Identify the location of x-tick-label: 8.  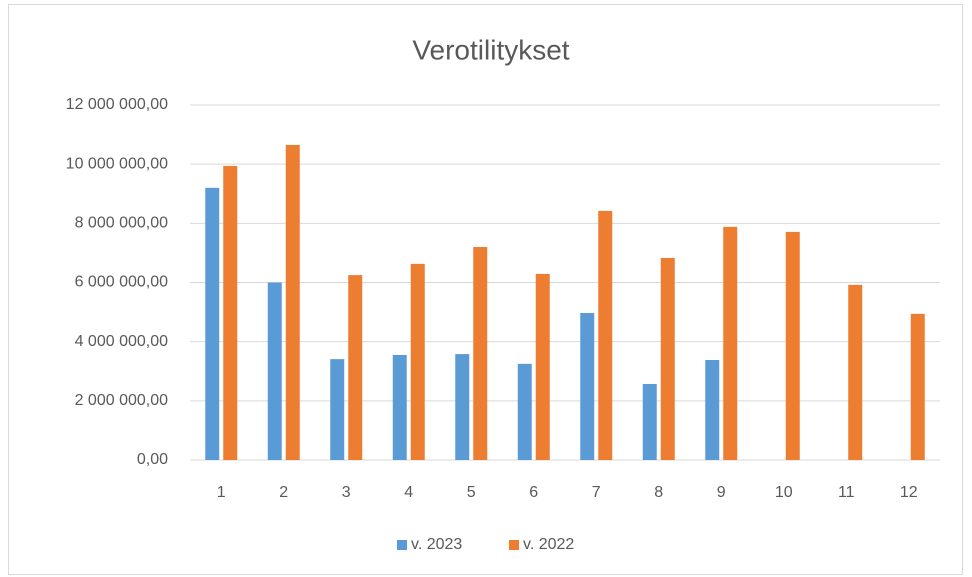
(658, 492).